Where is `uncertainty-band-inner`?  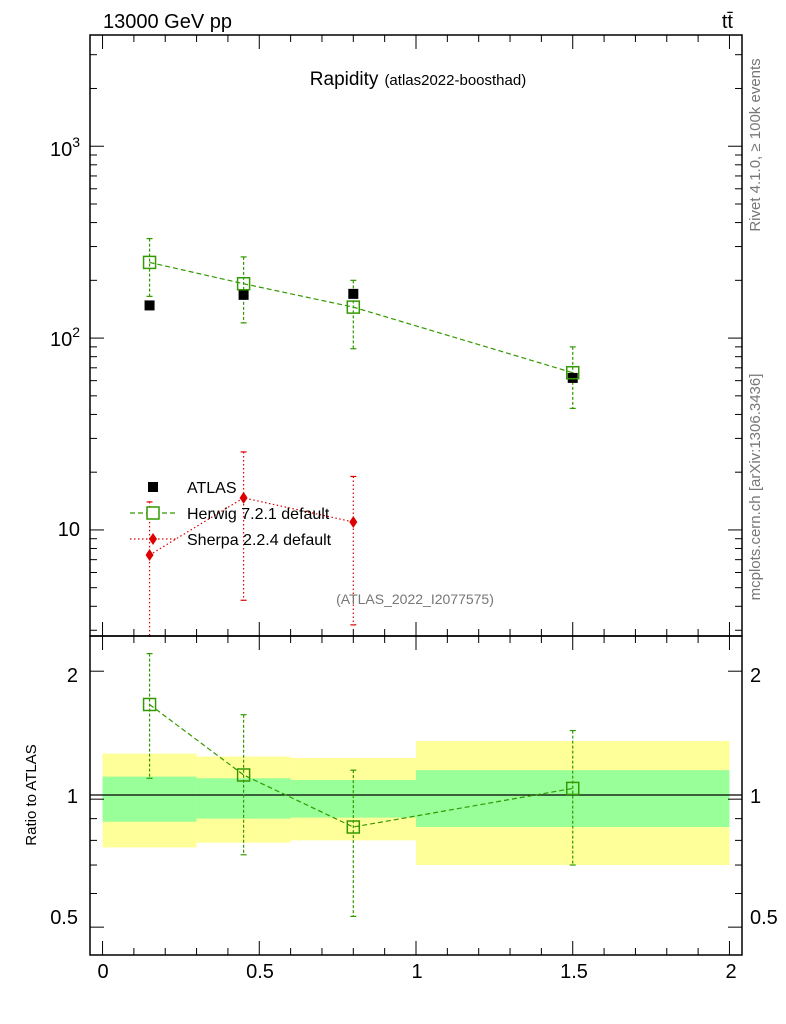
uncertainty-band-inner is located at coordinates (149, 799).